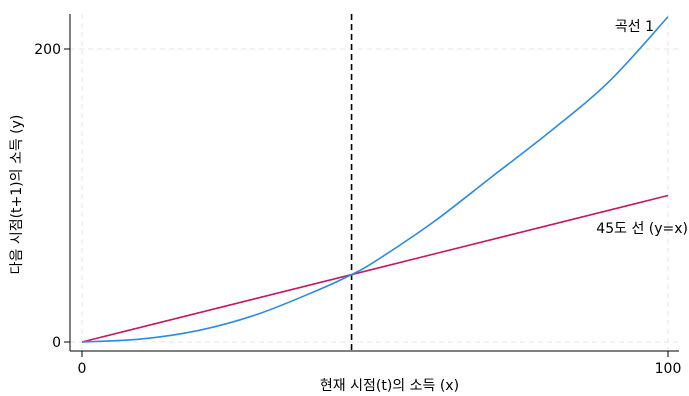 This screenshot has width=689, height=396. I want to click on x-tick-label: 0, so click(82, 369).